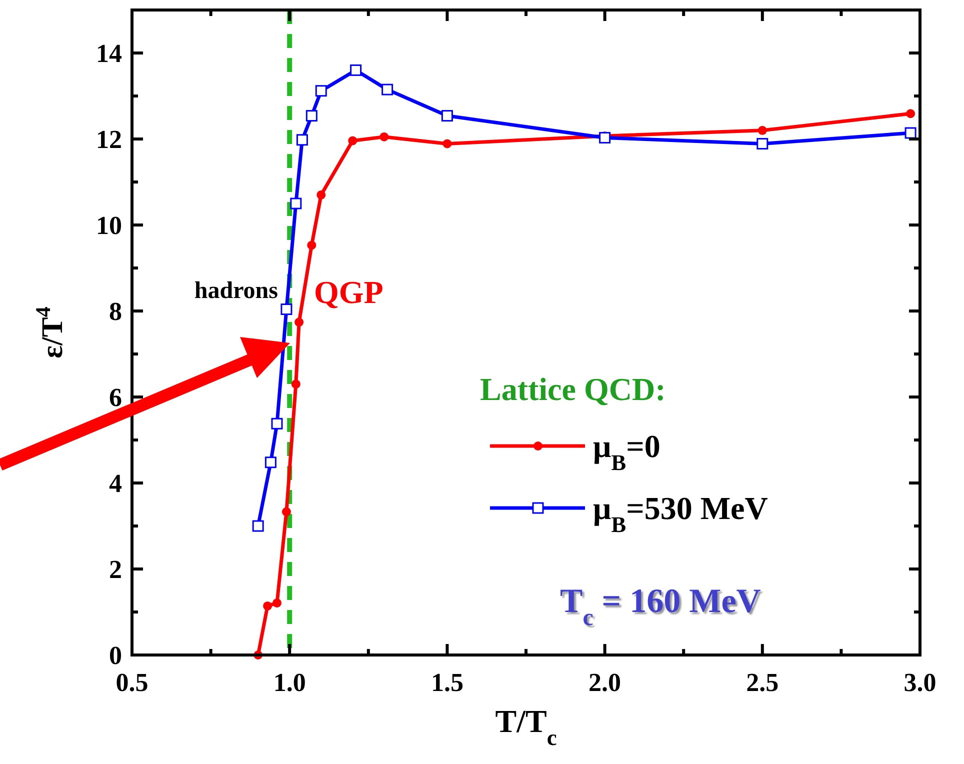 The width and height of the screenshot is (964, 764). Describe the element at coordinates (573, 389) in the screenshot. I see `legend-title: Lattice QCD:` at that location.